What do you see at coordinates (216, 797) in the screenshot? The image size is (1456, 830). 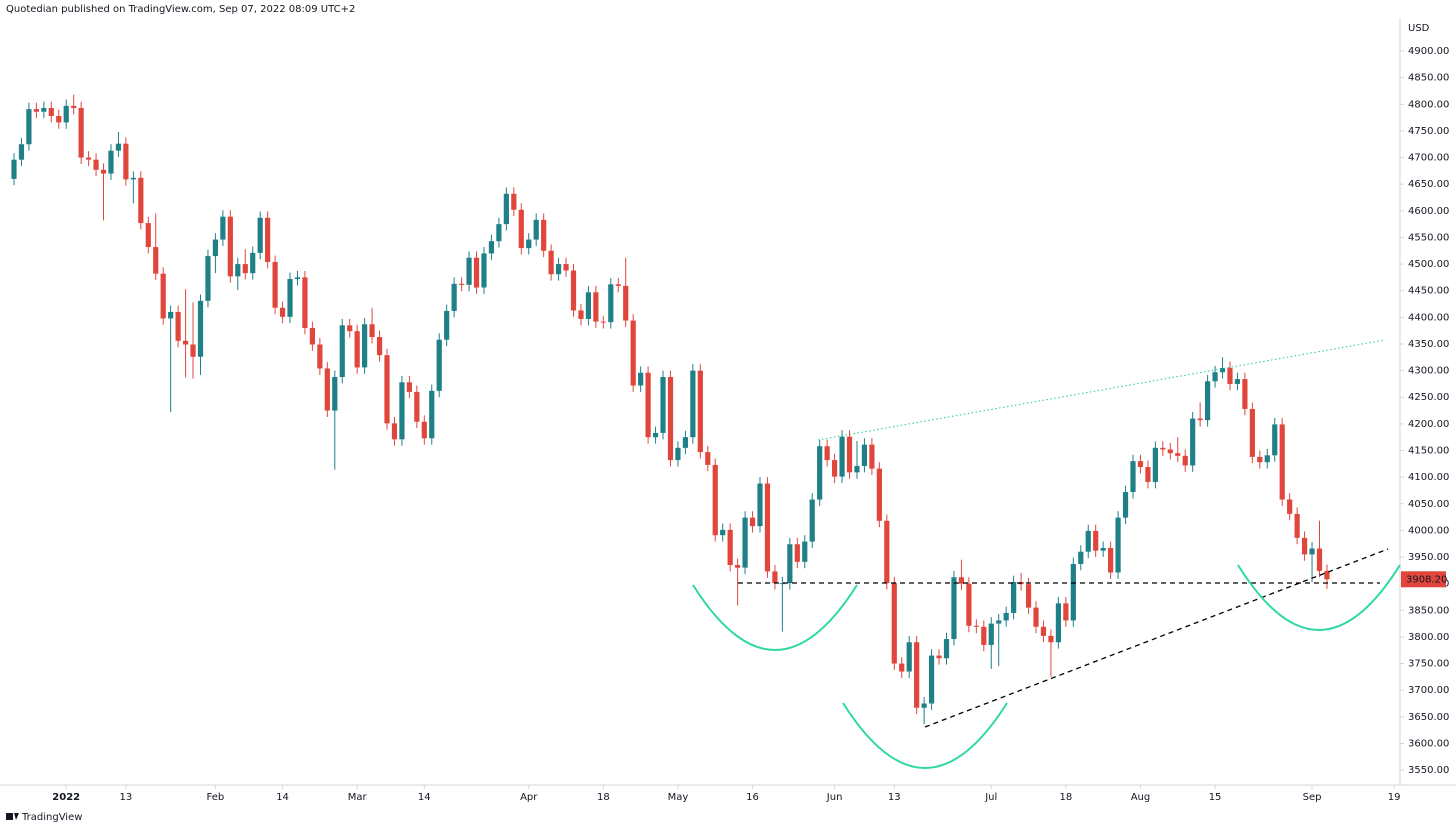 I see `x-tick-label: Feb` at bounding box center [216, 797].